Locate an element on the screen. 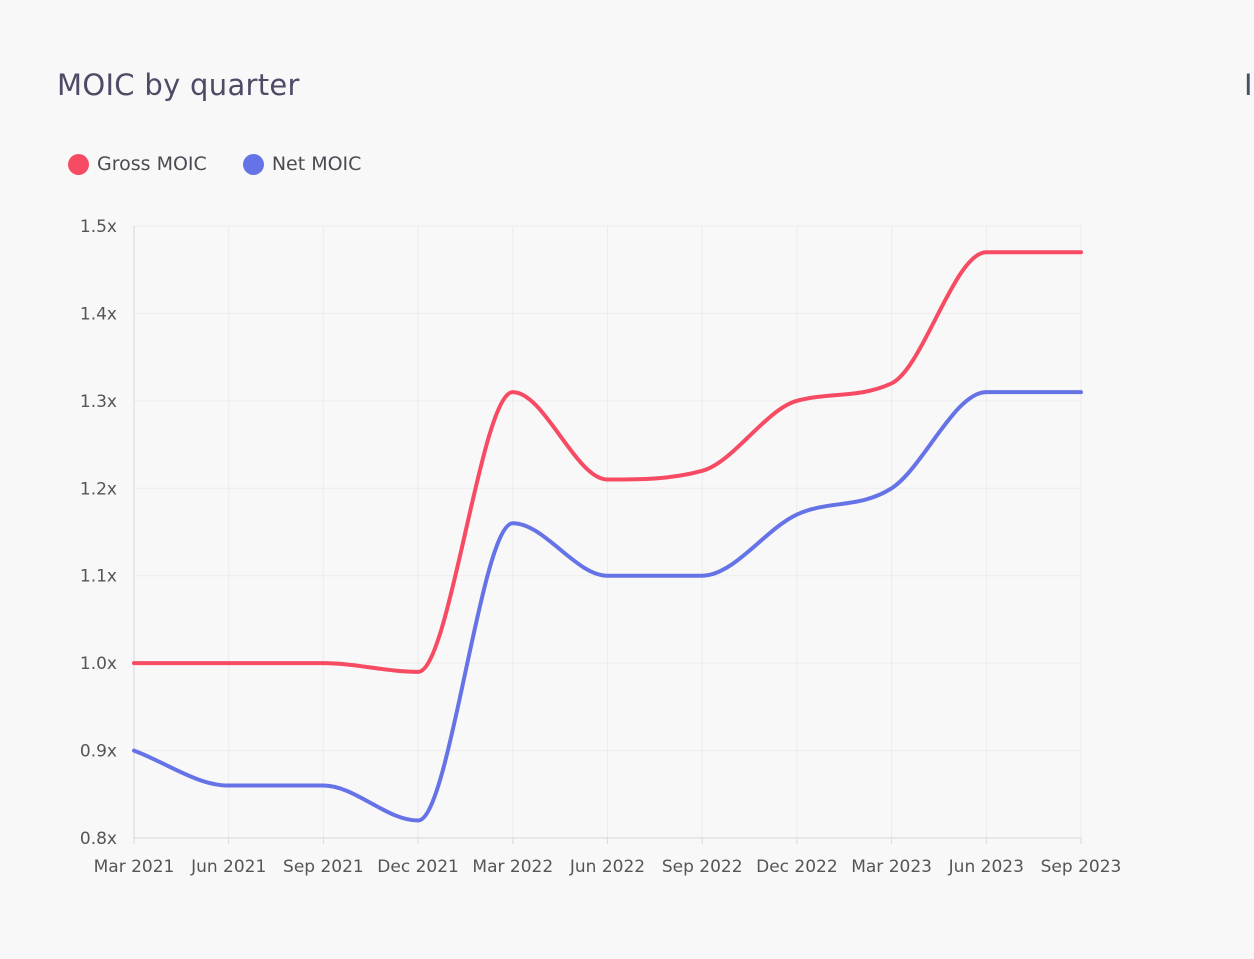 The height and width of the screenshot is (959, 1254). x-tick-label: Jun 2022 is located at coordinates (607, 867).